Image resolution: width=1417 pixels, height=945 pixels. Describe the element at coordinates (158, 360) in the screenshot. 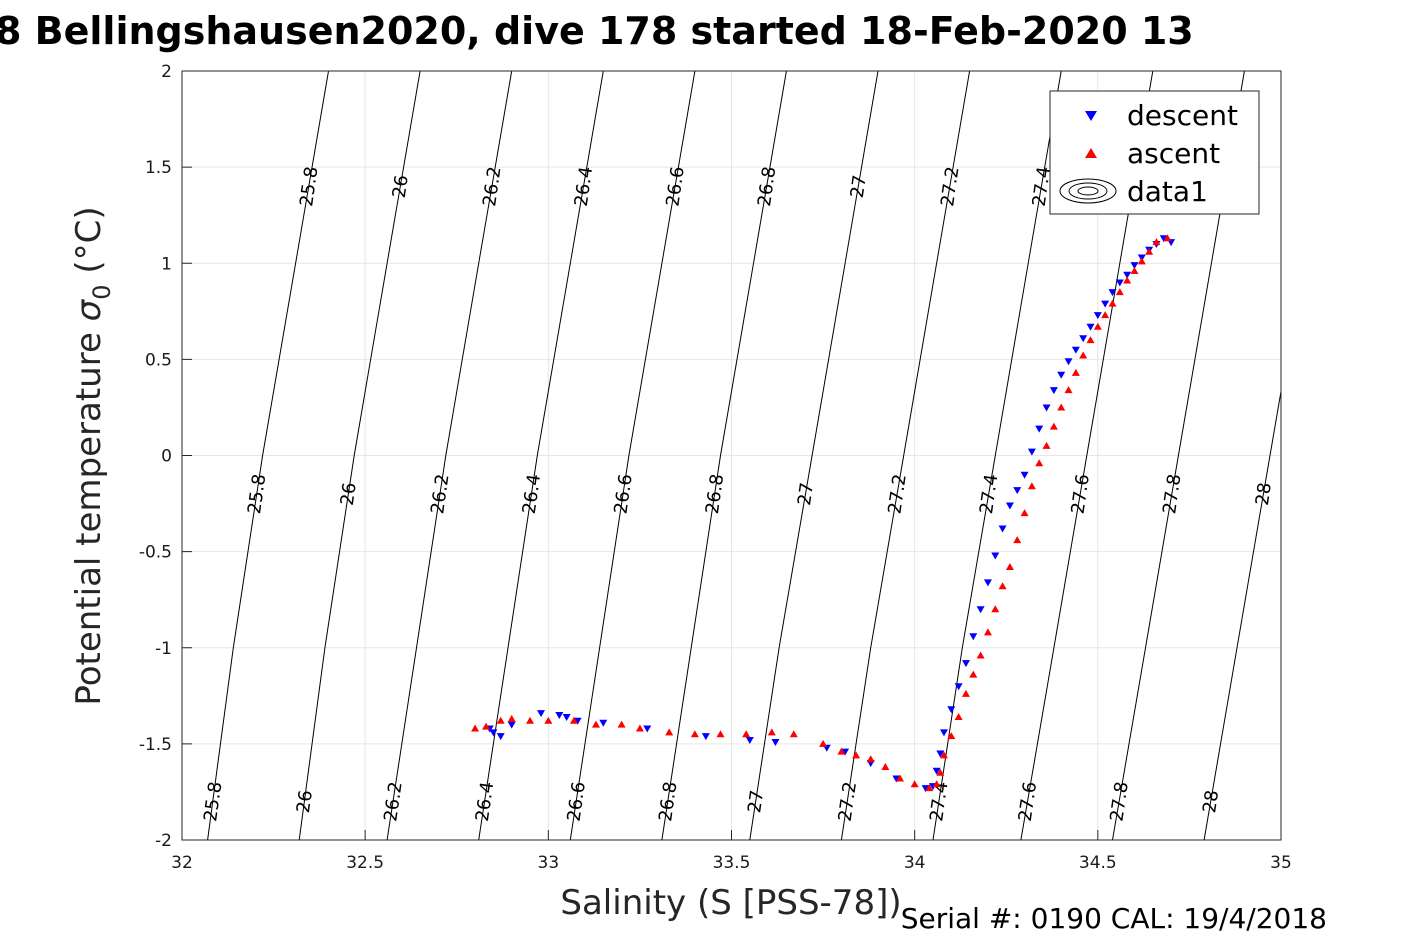

I see `y-tick-label: 0.5` at that location.